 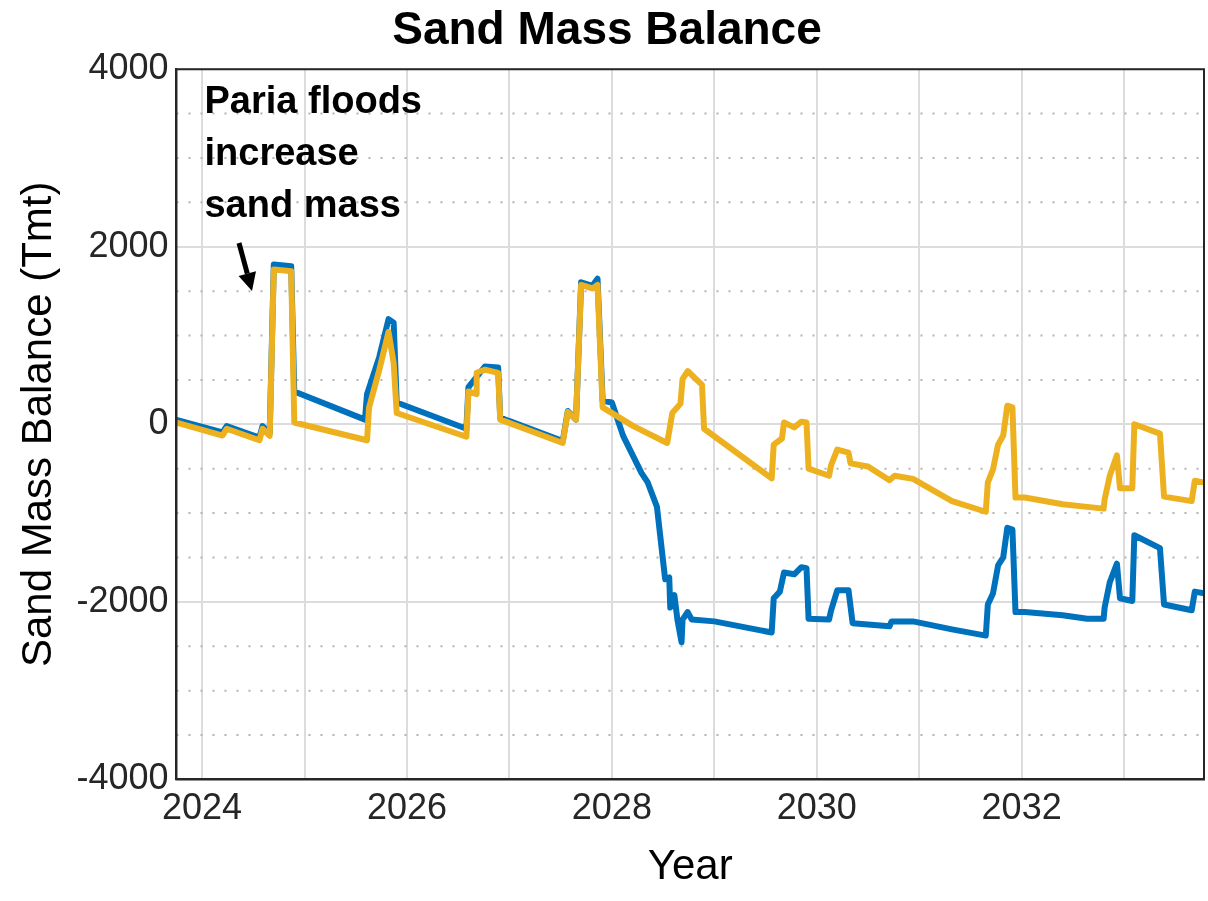 What do you see at coordinates (36, 424) in the screenshot?
I see `y-axis-title: Sand Mass Balance (Tmt)` at bounding box center [36, 424].